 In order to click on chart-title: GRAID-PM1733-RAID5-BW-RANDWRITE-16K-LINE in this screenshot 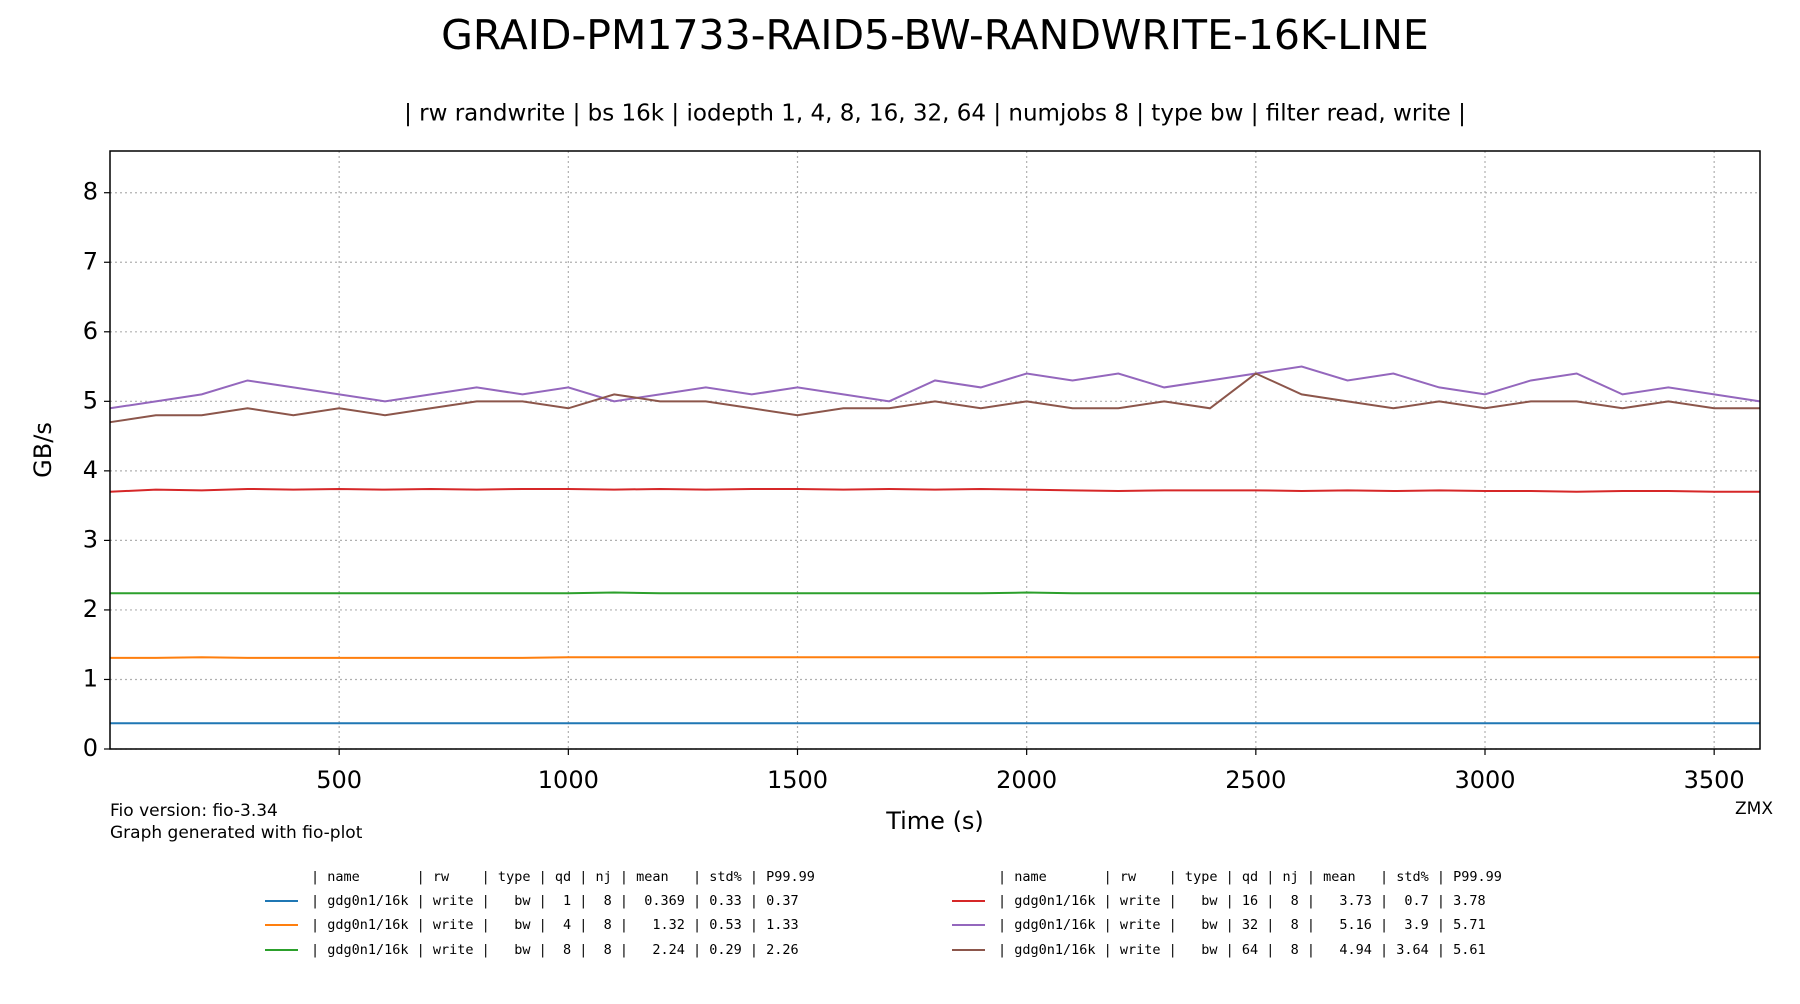, I will do `click(935, 35)`.